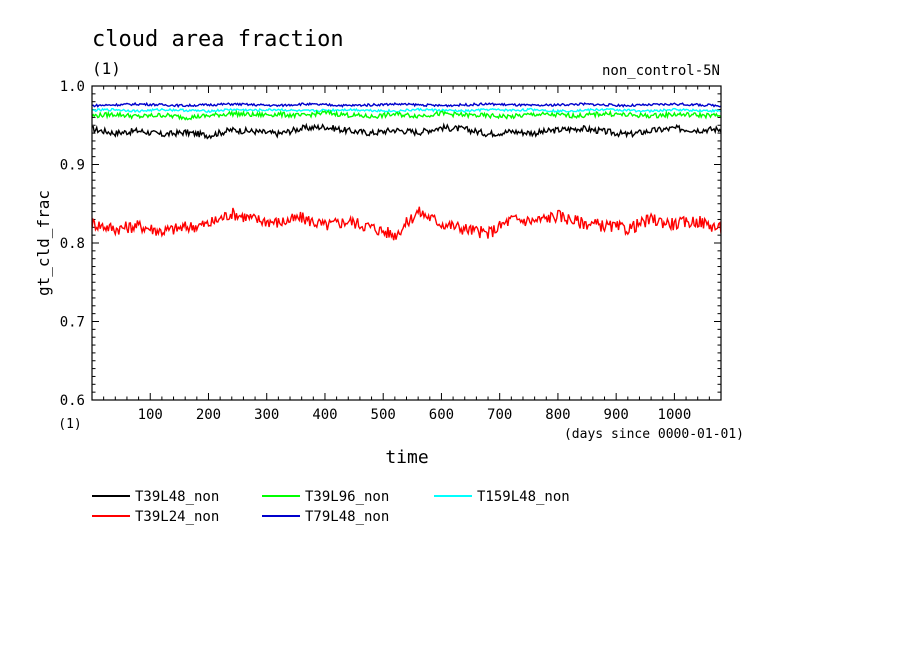 The image size is (904, 654). What do you see at coordinates (441, 415) in the screenshot?
I see `x-tick-label: 600` at bounding box center [441, 415].